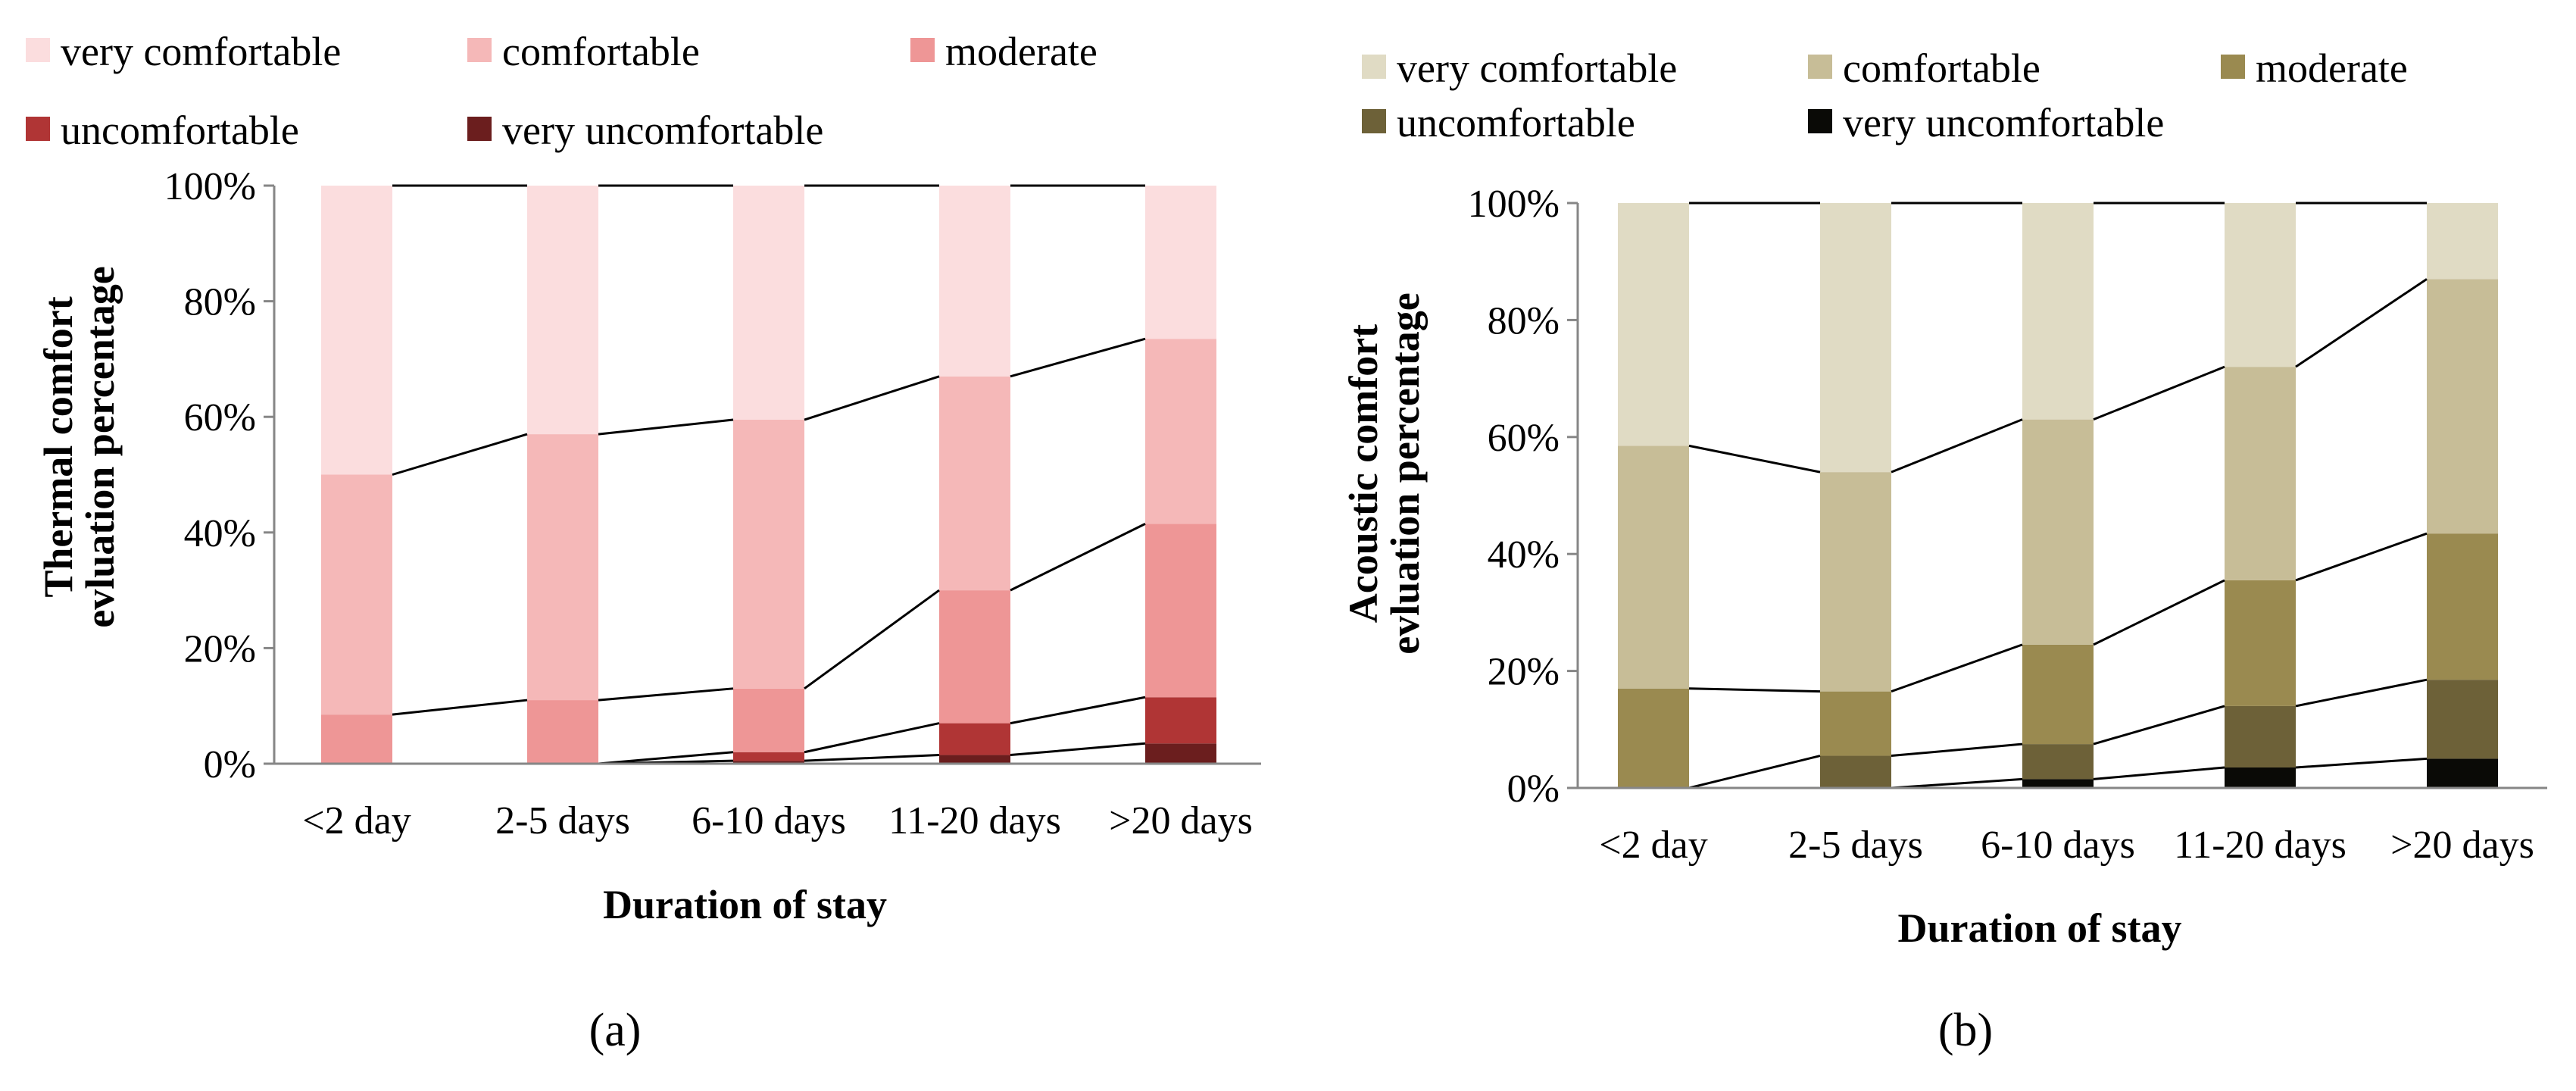 This screenshot has width=2576, height=1091. Describe the element at coordinates (1966, 1030) in the screenshot. I see `panel-label: (b)` at that location.